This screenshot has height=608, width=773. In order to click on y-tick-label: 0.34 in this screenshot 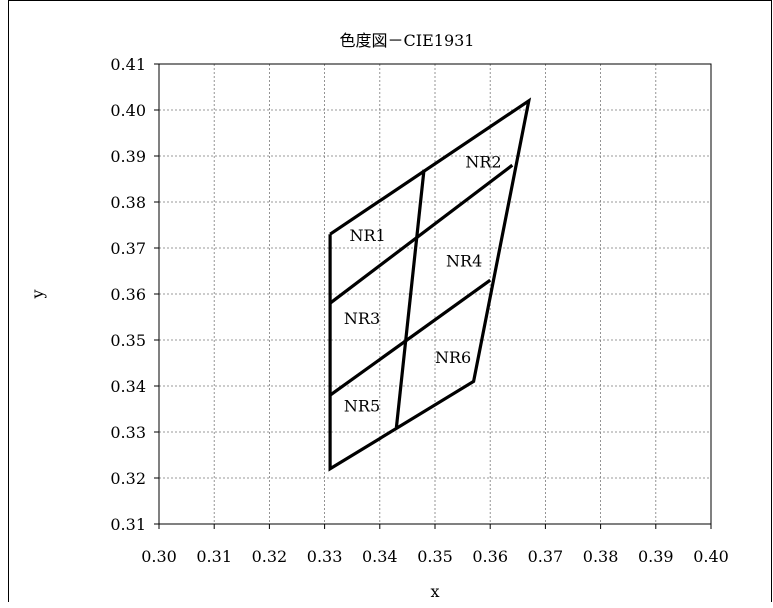, I will do `click(128, 386)`.